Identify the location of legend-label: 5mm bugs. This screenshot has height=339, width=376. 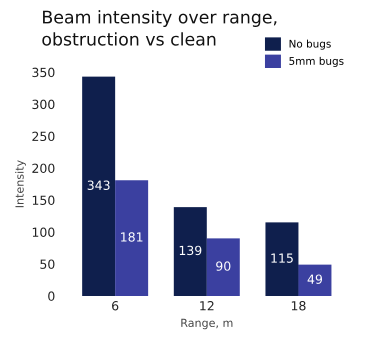
(316, 61).